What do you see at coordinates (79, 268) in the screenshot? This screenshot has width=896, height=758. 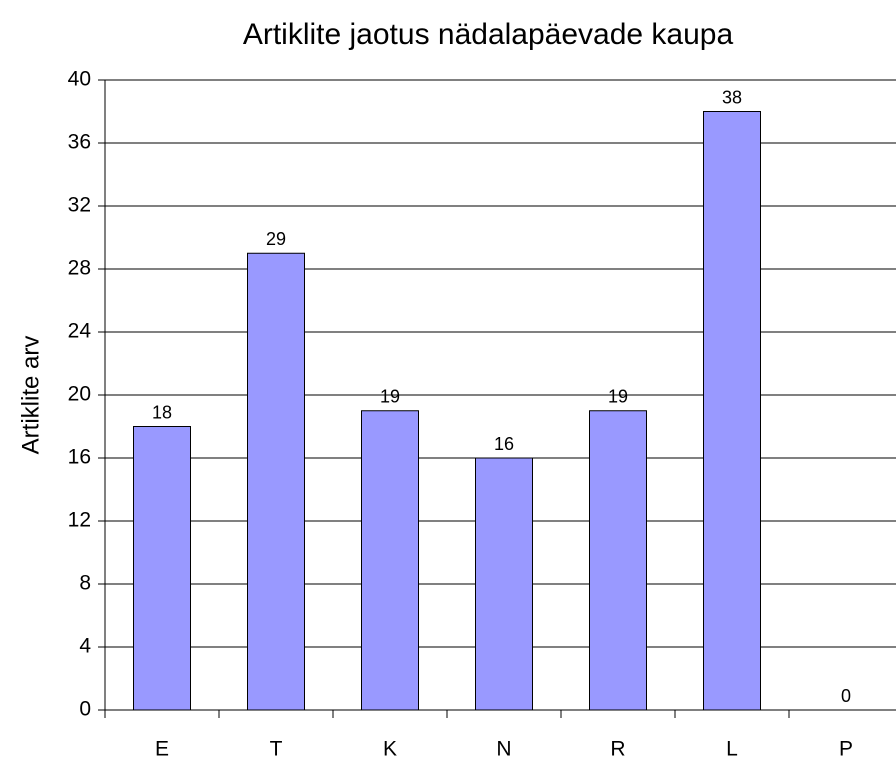 I see `y-tick-label: 28` at bounding box center [79, 268].